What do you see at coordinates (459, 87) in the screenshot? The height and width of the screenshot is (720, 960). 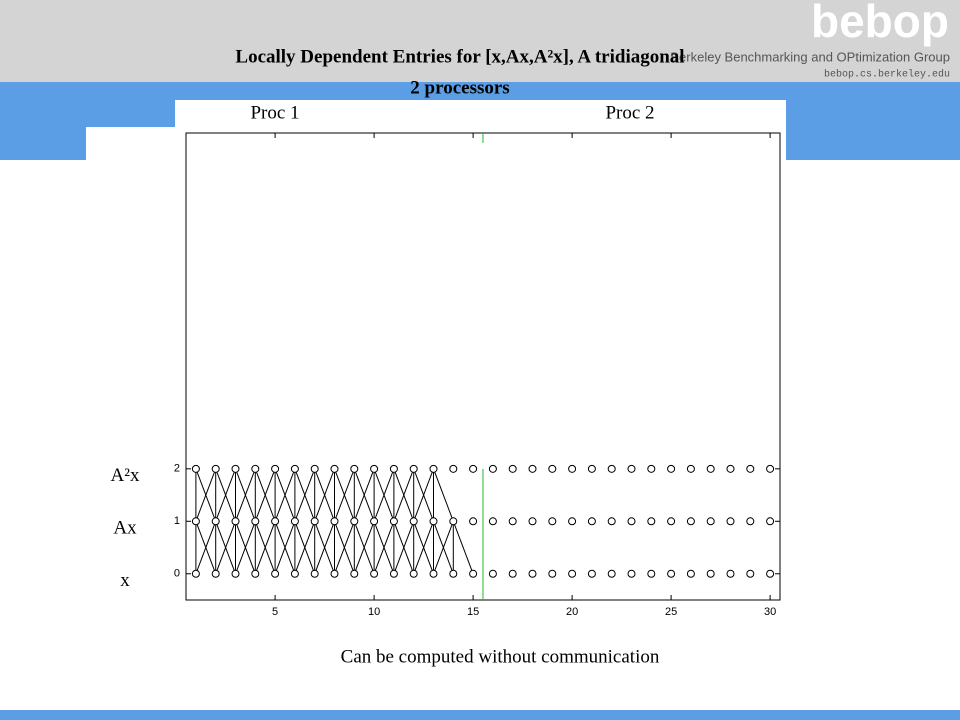 I see `subtitle: 2 processors` at bounding box center [459, 87].